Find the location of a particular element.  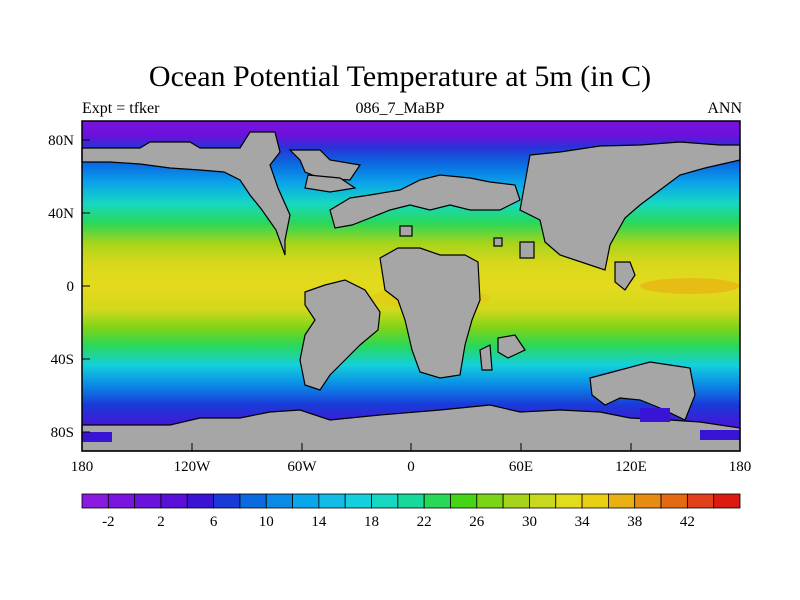

land-madagascar is located at coordinates (486, 357).